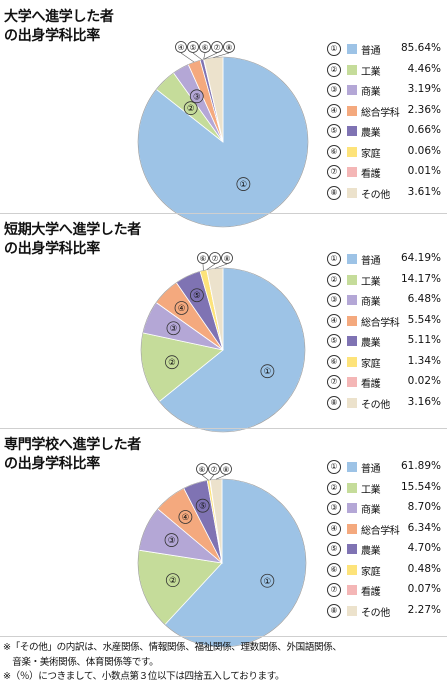  What do you see at coordinates (385, 91) in the screenshot?
I see `legend-row: ③ 商業 3.19%` at bounding box center [385, 91].